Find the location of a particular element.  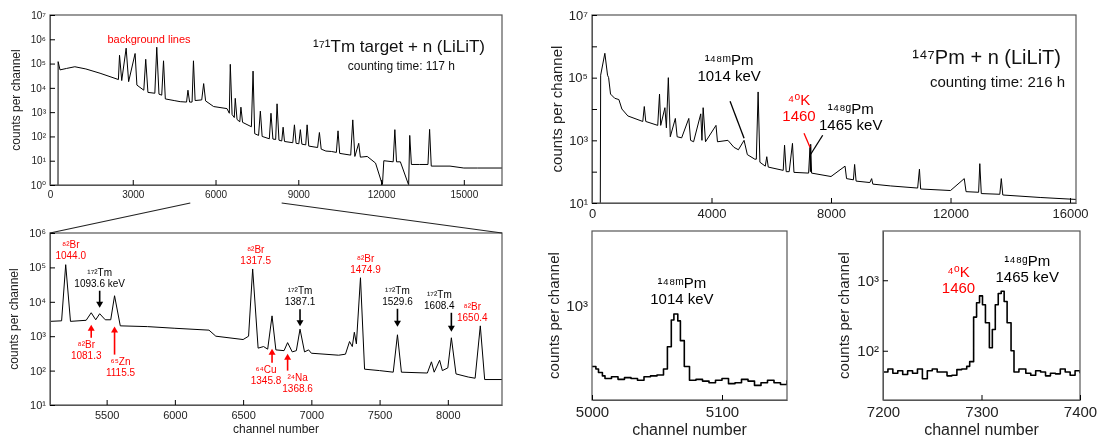

annotation: ⁶⁵Zn 1115.5 is located at coordinates (121, 366).